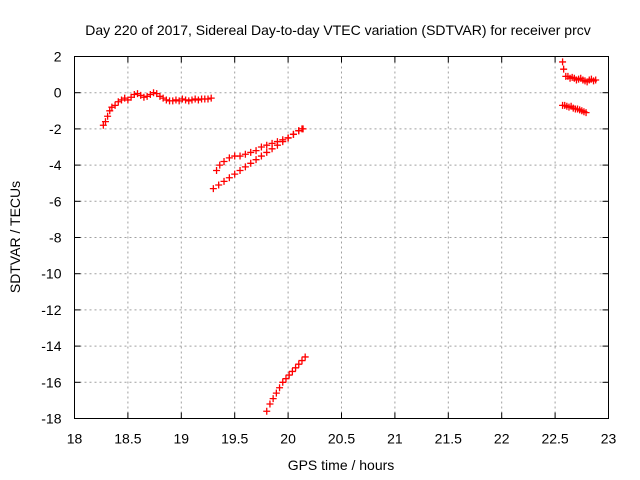  What do you see at coordinates (51, 310) in the screenshot?
I see `y-tick-label: -12` at bounding box center [51, 310].